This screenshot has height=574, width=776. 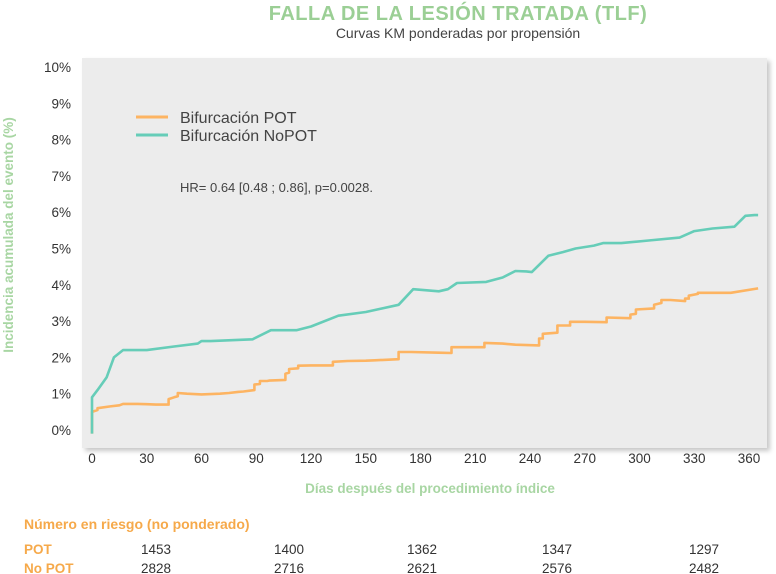 What do you see at coordinates (61, 103) in the screenshot?
I see `y-tick-label: 9%` at bounding box center [61, 103].